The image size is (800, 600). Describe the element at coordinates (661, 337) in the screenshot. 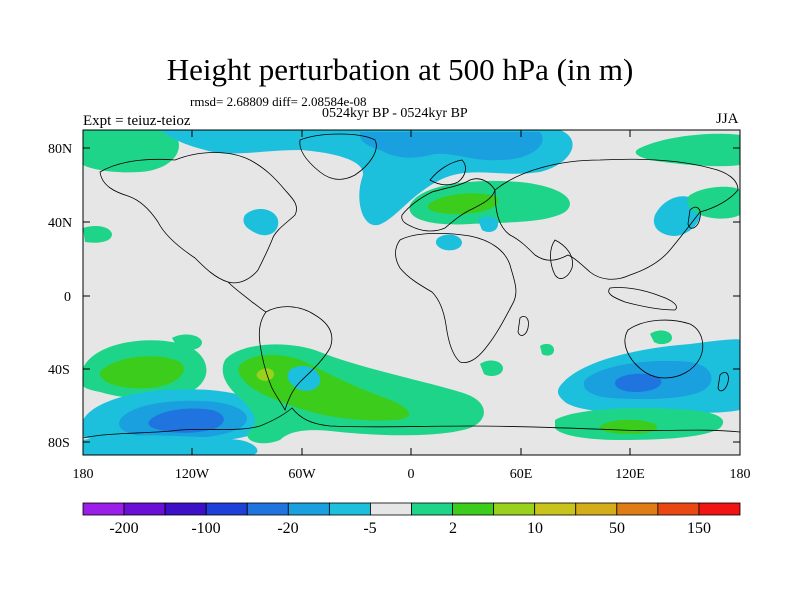

I see `contour-positive-australia-tiny` at that location.